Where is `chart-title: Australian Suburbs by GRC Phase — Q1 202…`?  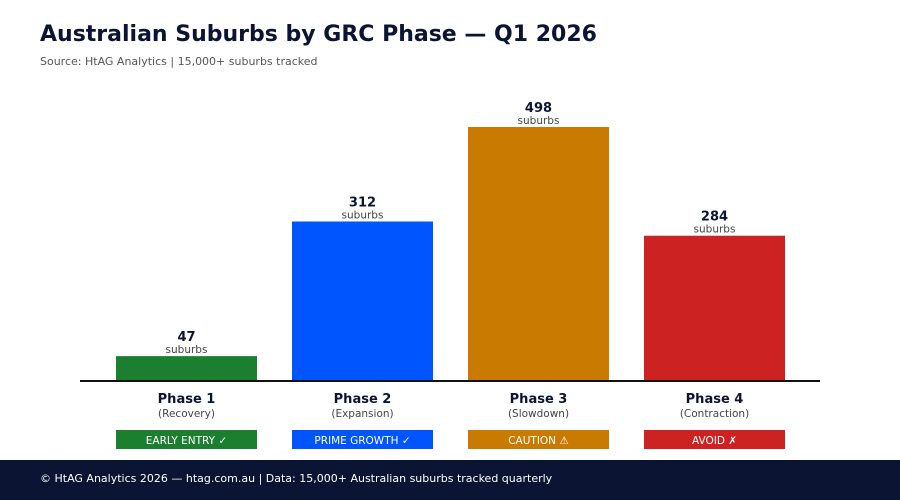
chart-title: Australian Suburbs by GRC Phase — Q1 202… is located at coordinates (318, 34).